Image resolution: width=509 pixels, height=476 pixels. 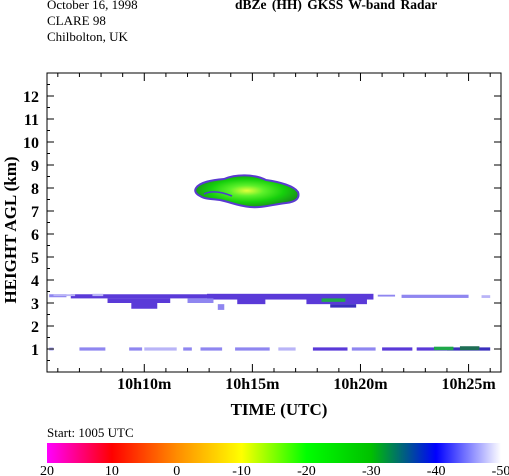 I want to click on x-axis-label: TIME (UTC), so click(x=279, y=409).